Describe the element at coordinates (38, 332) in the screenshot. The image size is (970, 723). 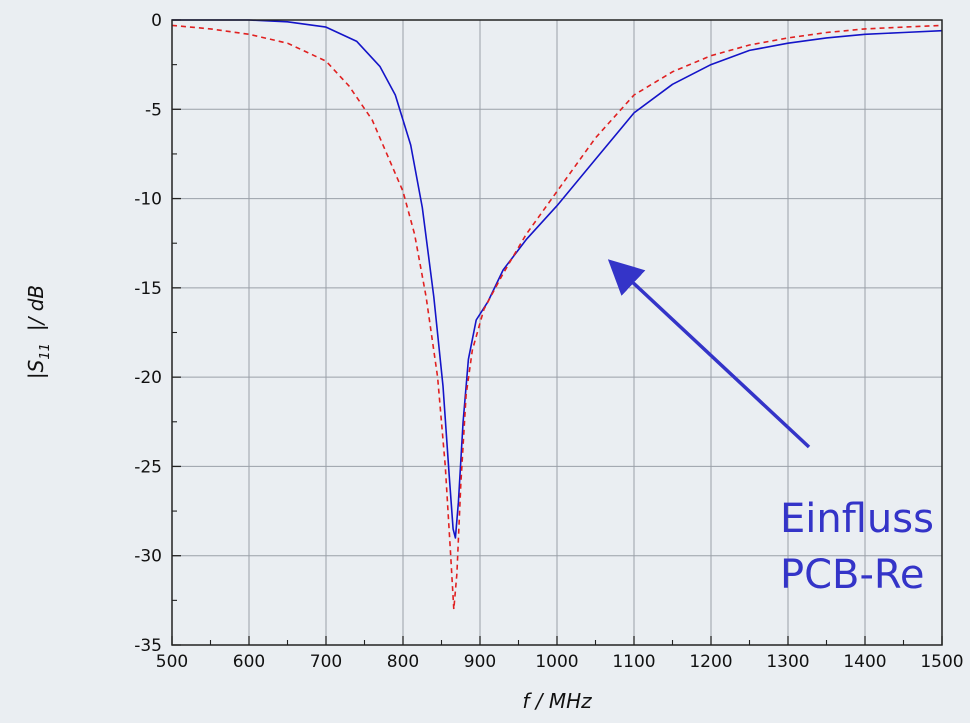
I see `y-axis-title: |S11 |/ dB` at that location.